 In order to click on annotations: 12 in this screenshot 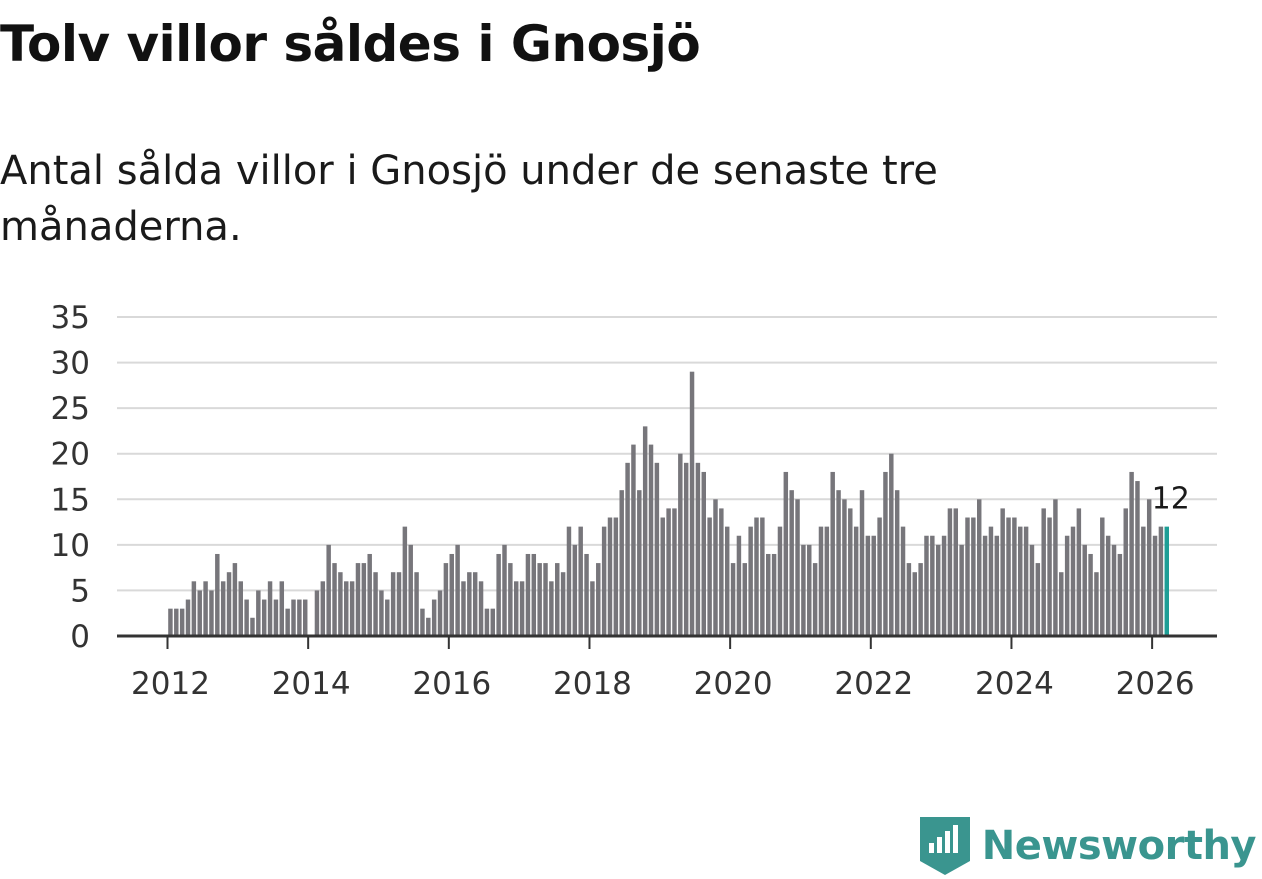, I will do `click(1171, 499)`.